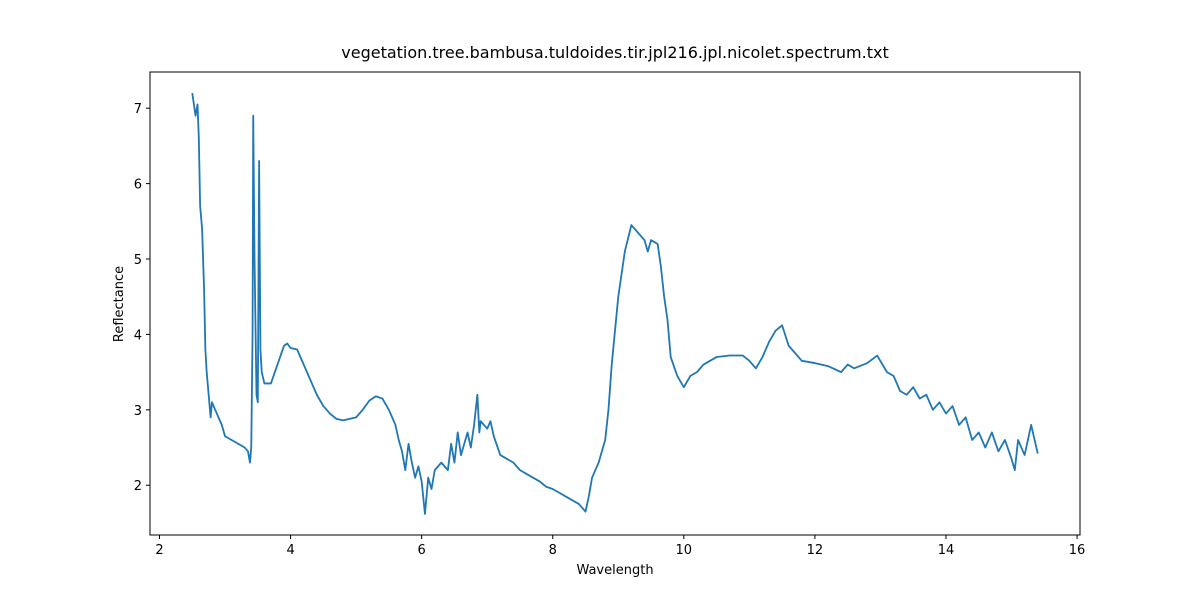 The width and height of the screenshot is (1200, 600). Describe the element at coordinates (1077, 550) in the screenshot. I see `x-tick-label: 16` at that location.